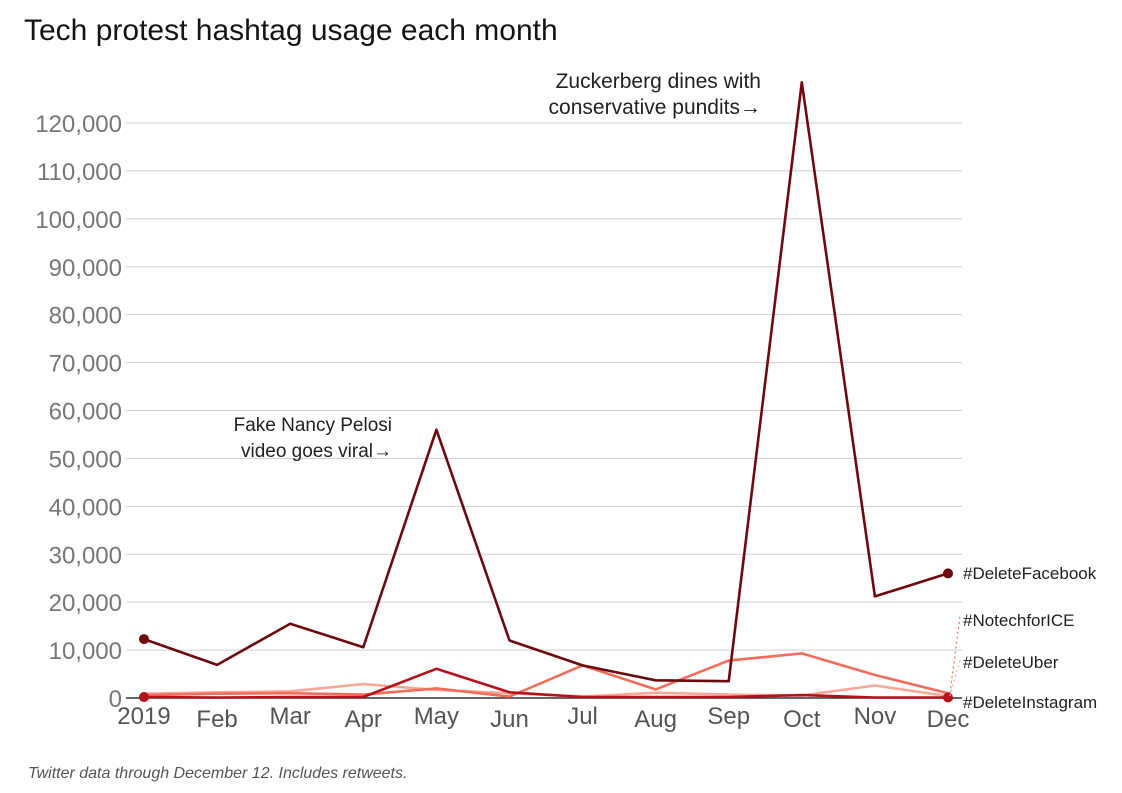 The width and height of the screenshot is (1122, 793). I want to click on x-tick-label: Dec, so click(948, 719).